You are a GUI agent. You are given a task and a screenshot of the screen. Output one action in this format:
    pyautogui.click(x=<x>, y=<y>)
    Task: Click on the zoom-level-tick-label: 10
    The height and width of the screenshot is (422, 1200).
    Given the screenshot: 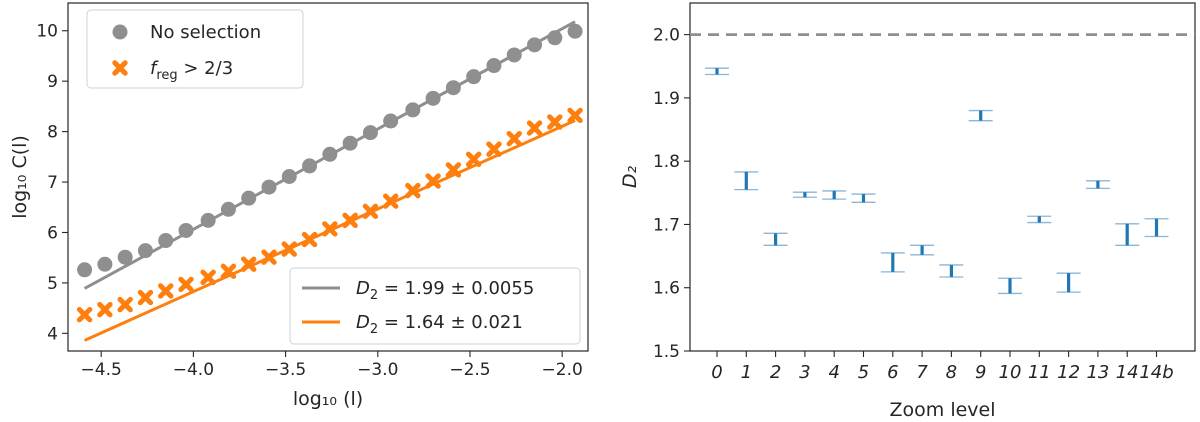 What is the action you would take?
    pyautogui.click(x=1010, y=372)
    